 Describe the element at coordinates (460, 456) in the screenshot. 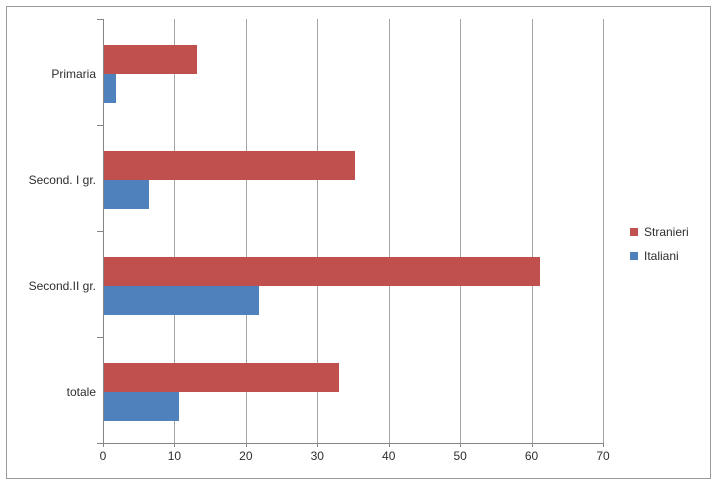

I see `x-axis-tick-label: 50` at that location.